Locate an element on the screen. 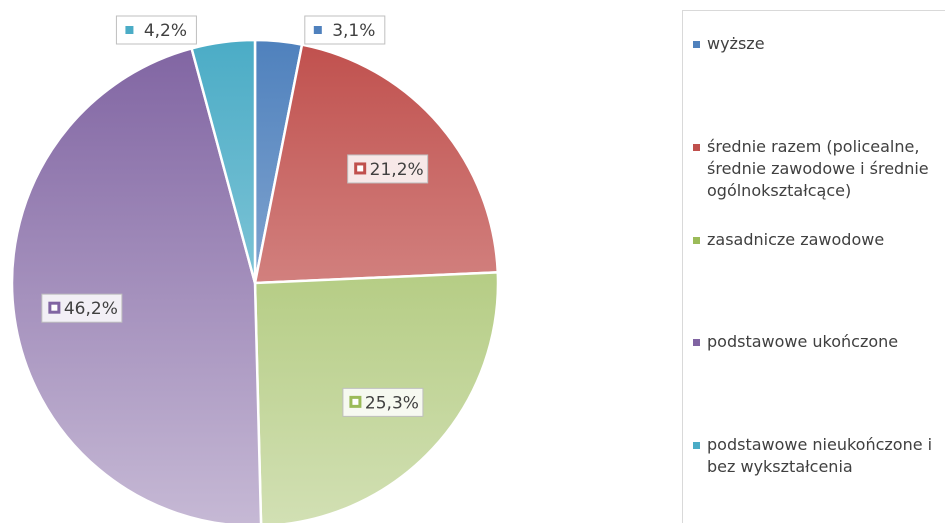 This screenshot has width=945, height=523. legend-label: wyższe is located at coordinates (736, 43).